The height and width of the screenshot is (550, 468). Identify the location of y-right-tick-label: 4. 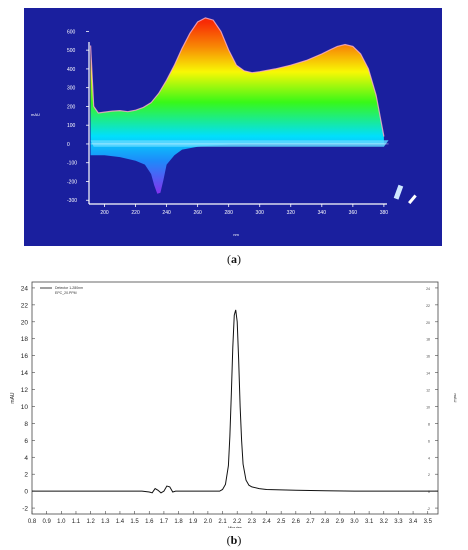
(429, 458).